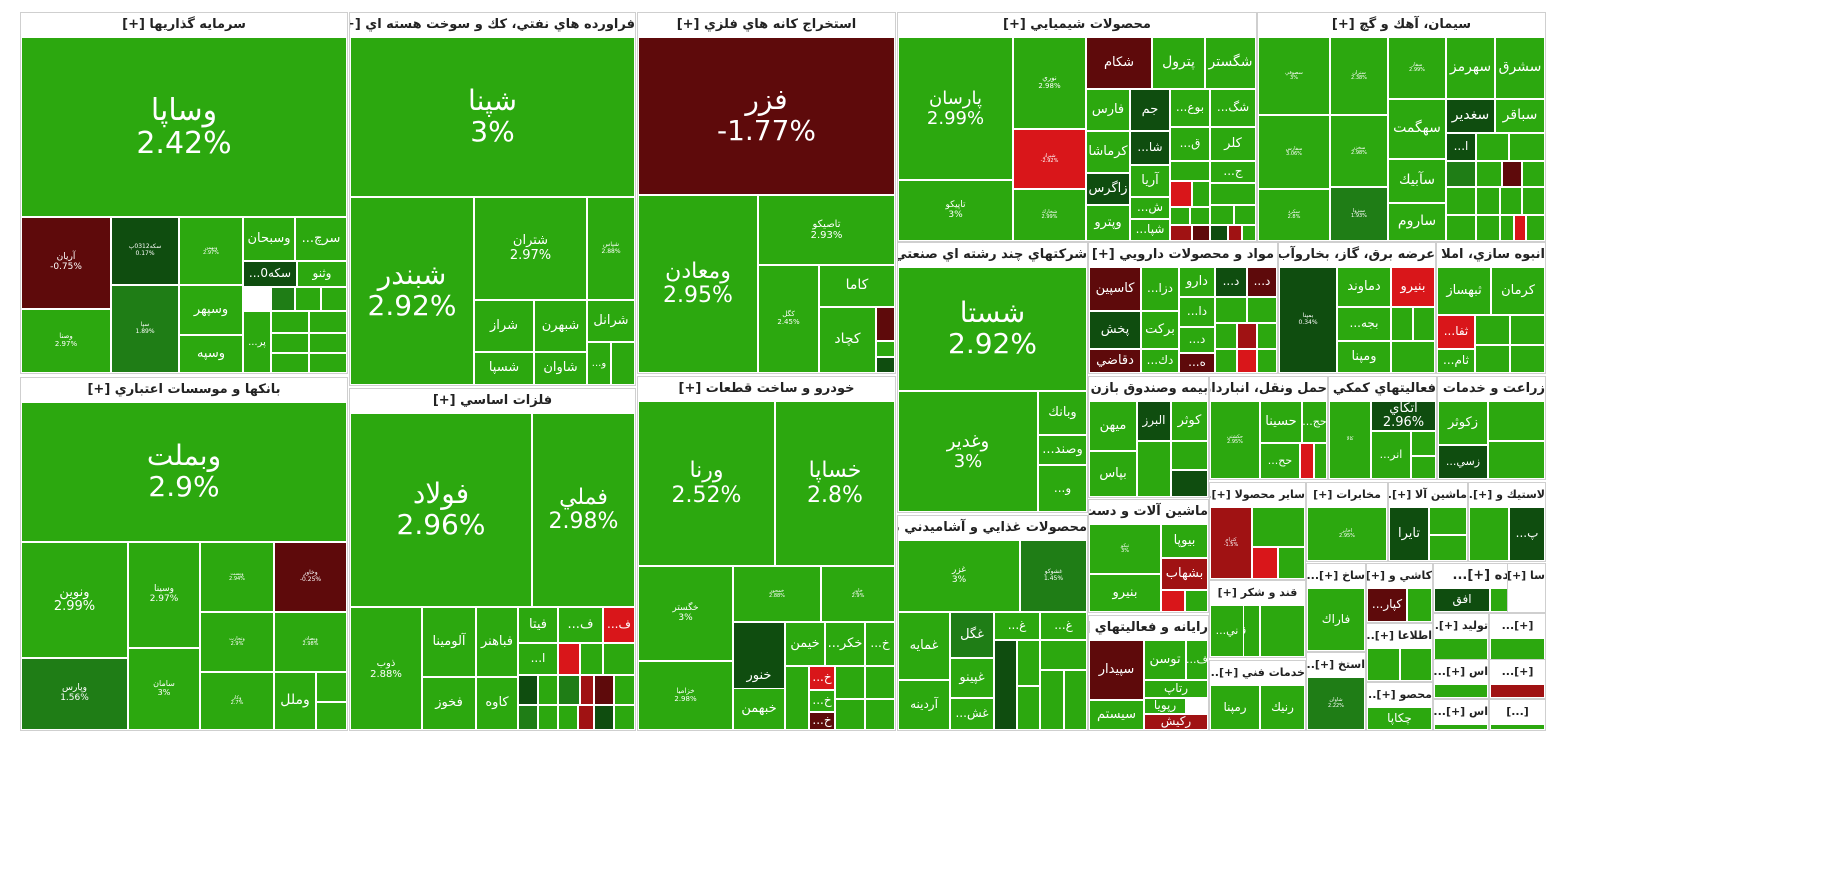  I want to click on ticker-tile: فباهنر, so click(497, 642).